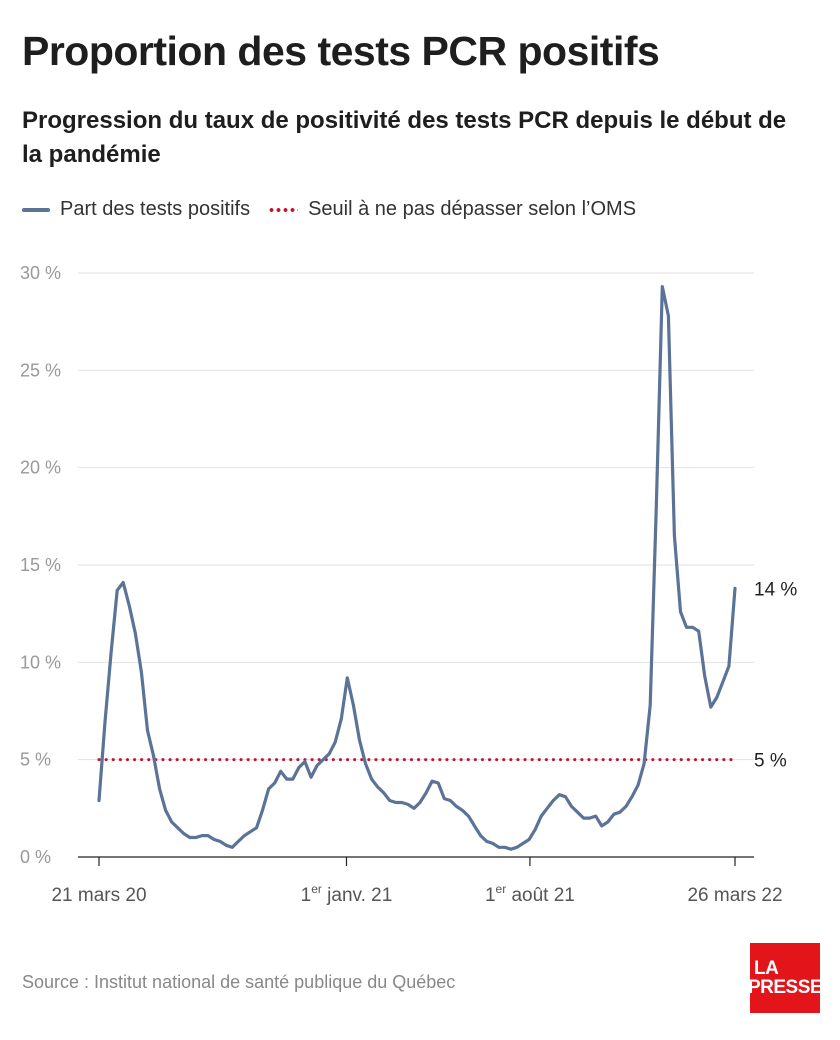 This screenshot has width=840, height=1040. I want to click on y-tick-label-20: 20 %, so click(40, 468).